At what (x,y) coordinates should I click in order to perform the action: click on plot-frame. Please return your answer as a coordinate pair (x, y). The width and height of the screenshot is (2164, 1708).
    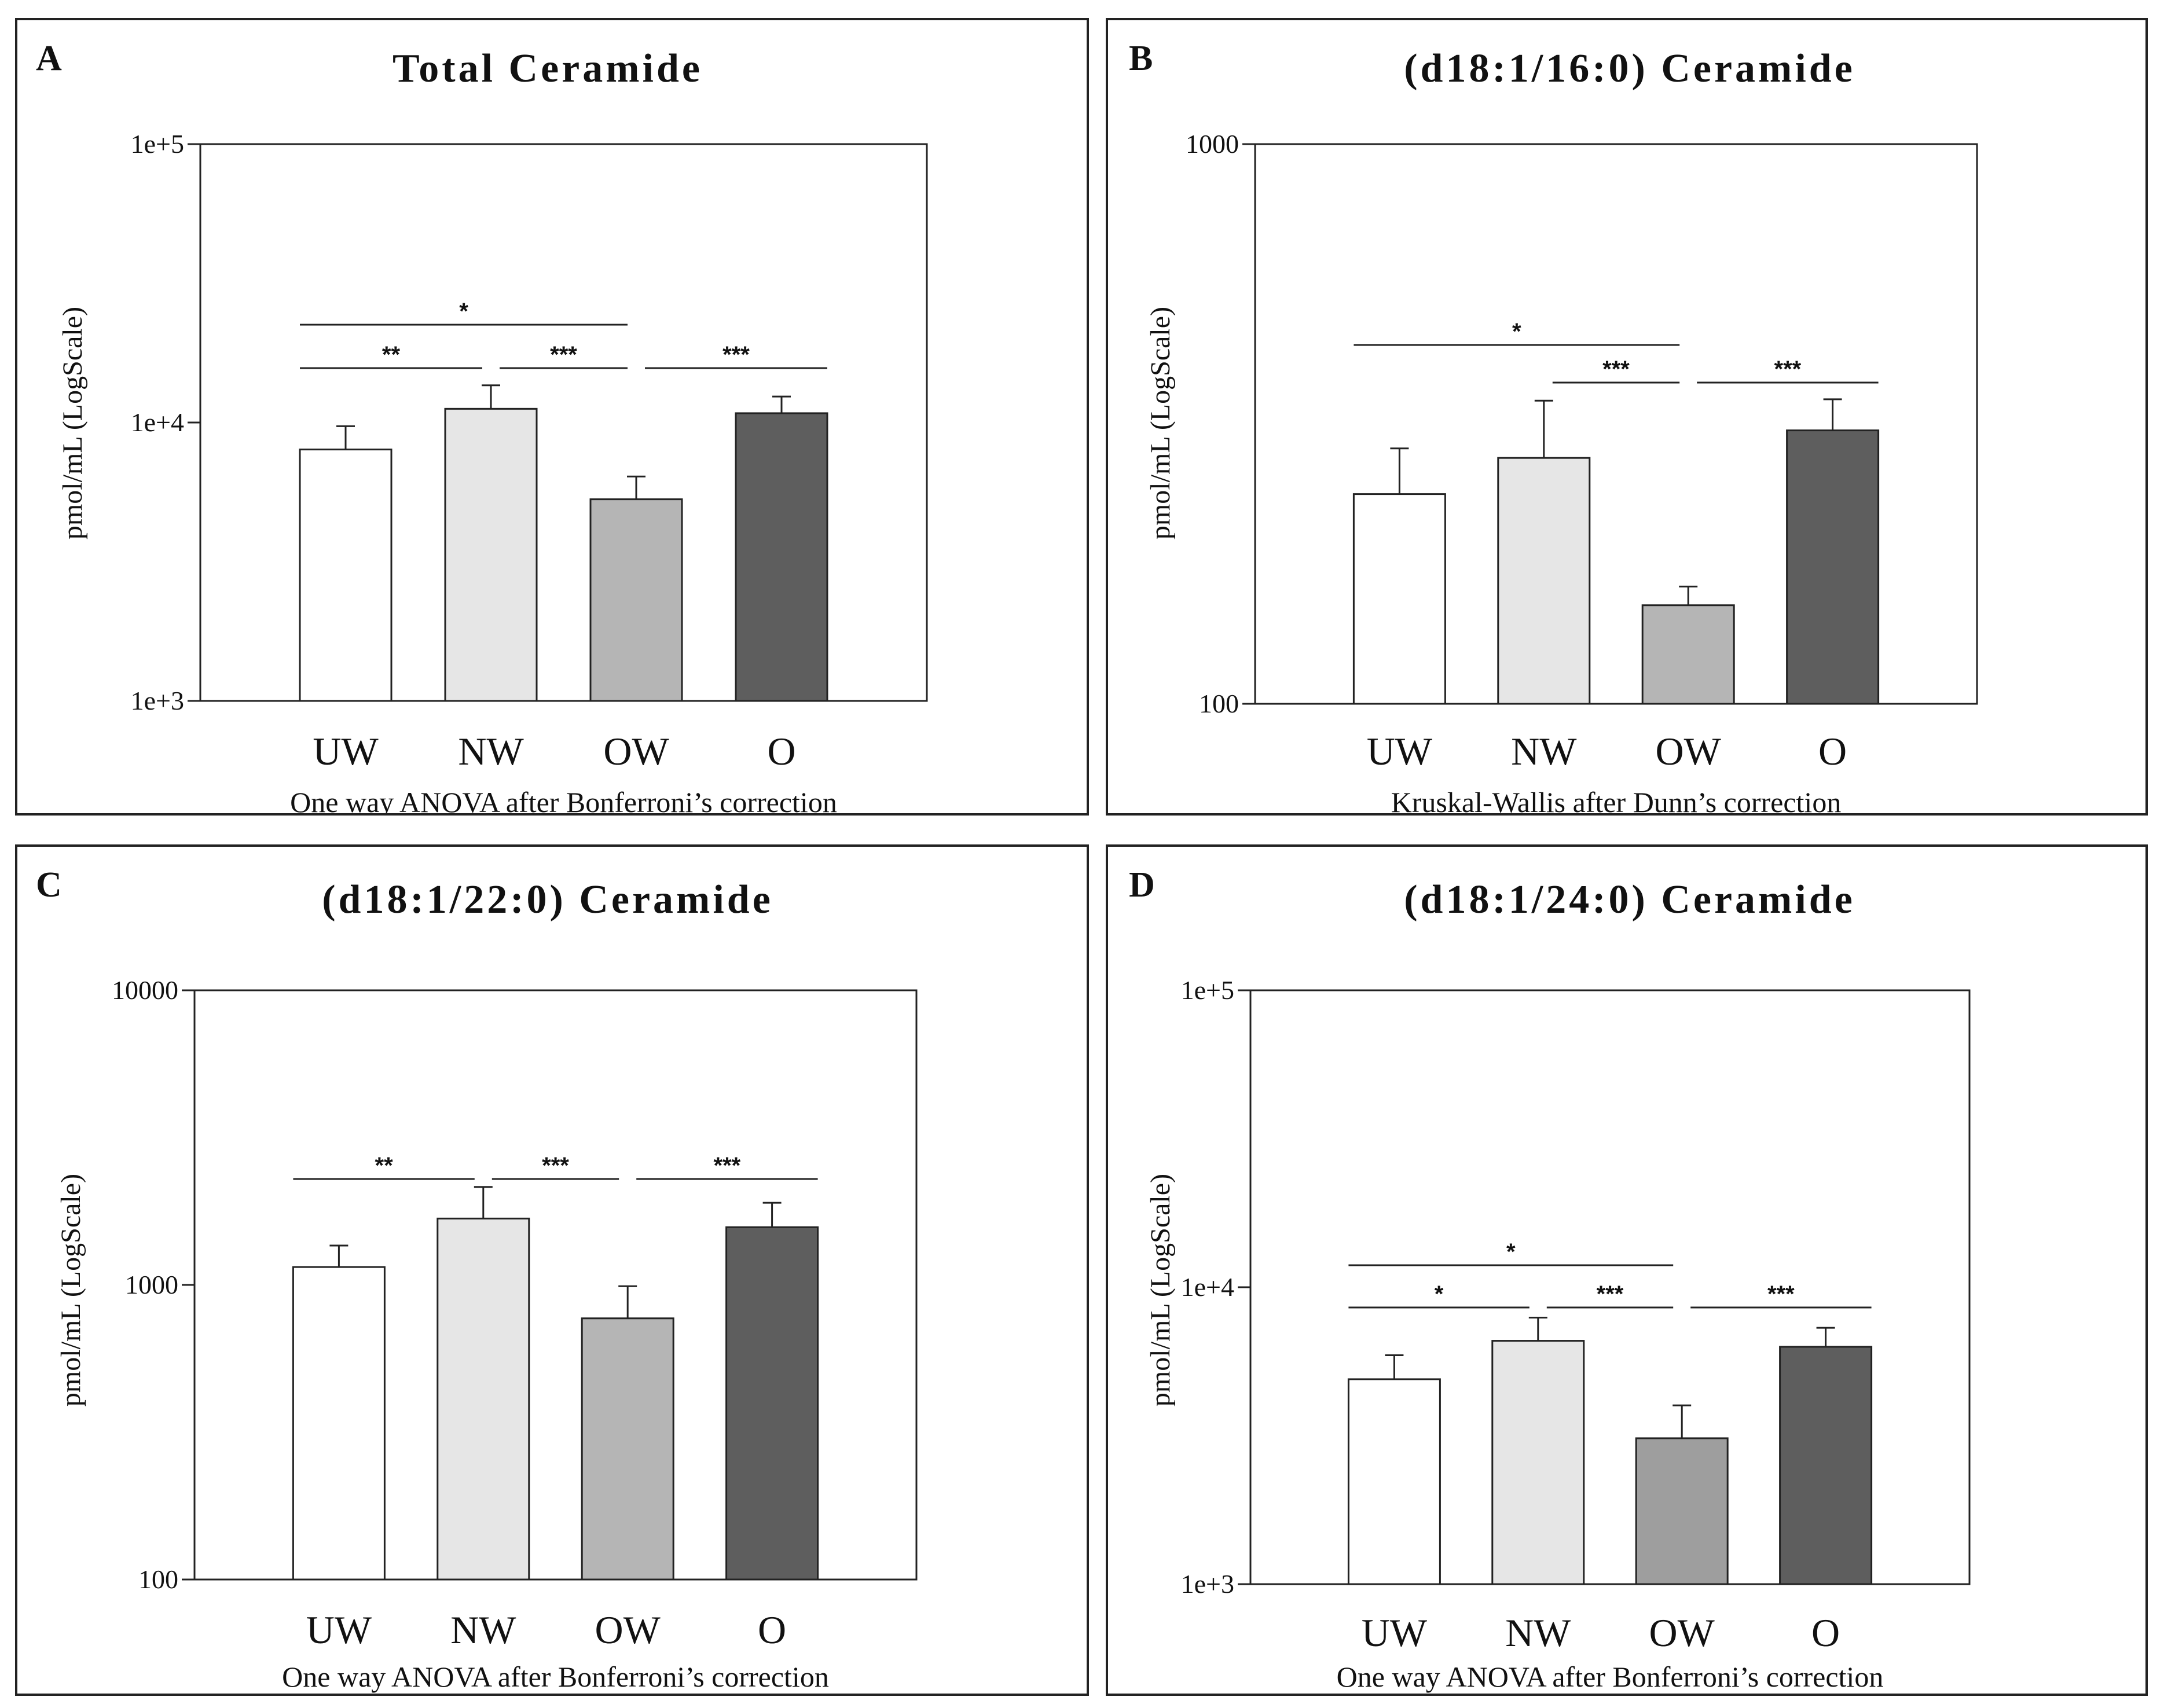
    Looking at the image, I should click on (1616, 424).